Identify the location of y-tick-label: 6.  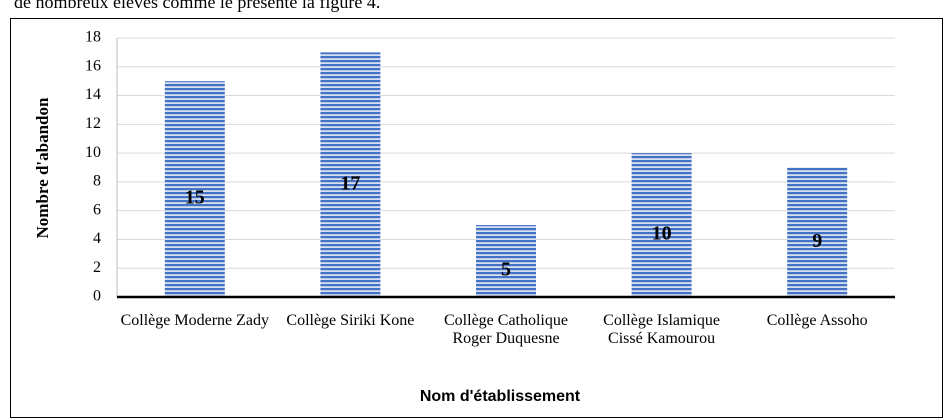
(97, 209).